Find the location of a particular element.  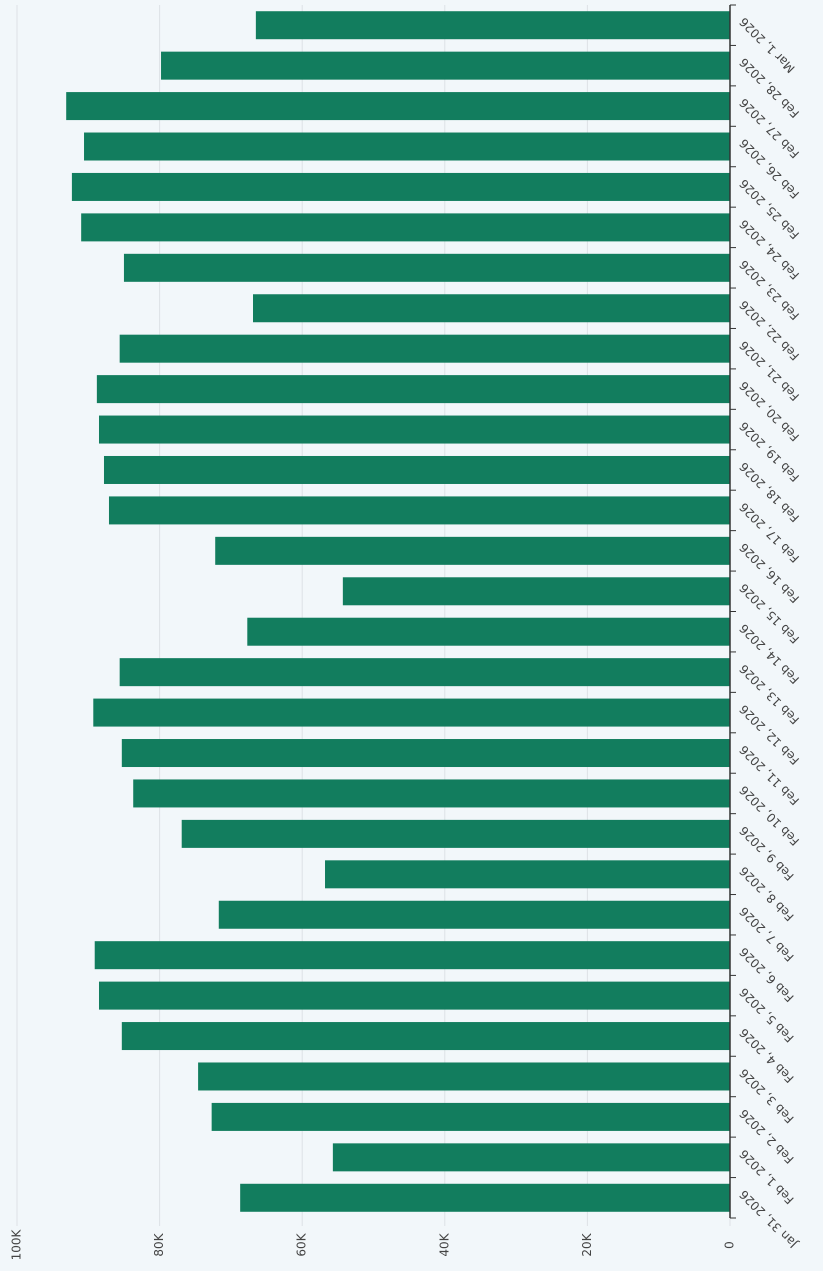

y-tick-label: 40K is located at coordinates (444, 1244).